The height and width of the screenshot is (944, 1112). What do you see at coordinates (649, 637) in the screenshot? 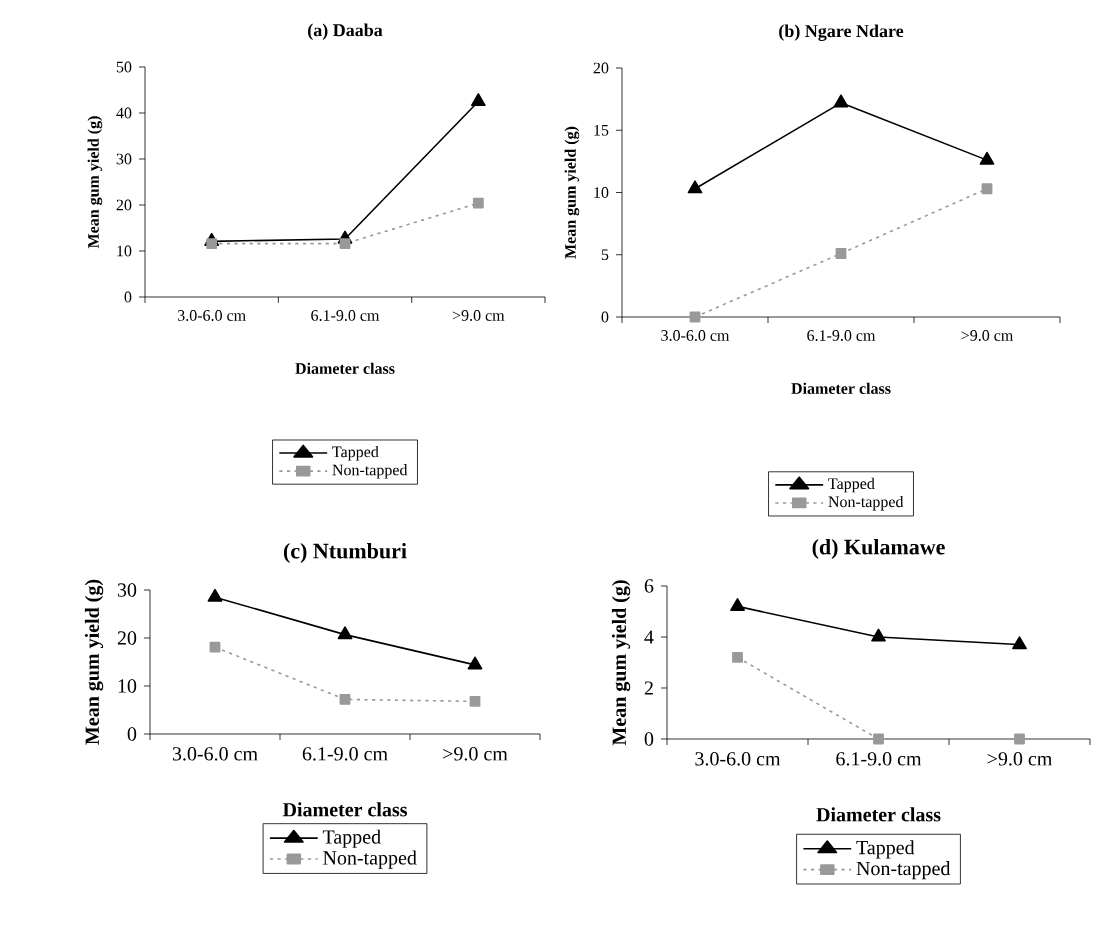
I see `y-tick-label: 4` at bounding box center [649, 637].